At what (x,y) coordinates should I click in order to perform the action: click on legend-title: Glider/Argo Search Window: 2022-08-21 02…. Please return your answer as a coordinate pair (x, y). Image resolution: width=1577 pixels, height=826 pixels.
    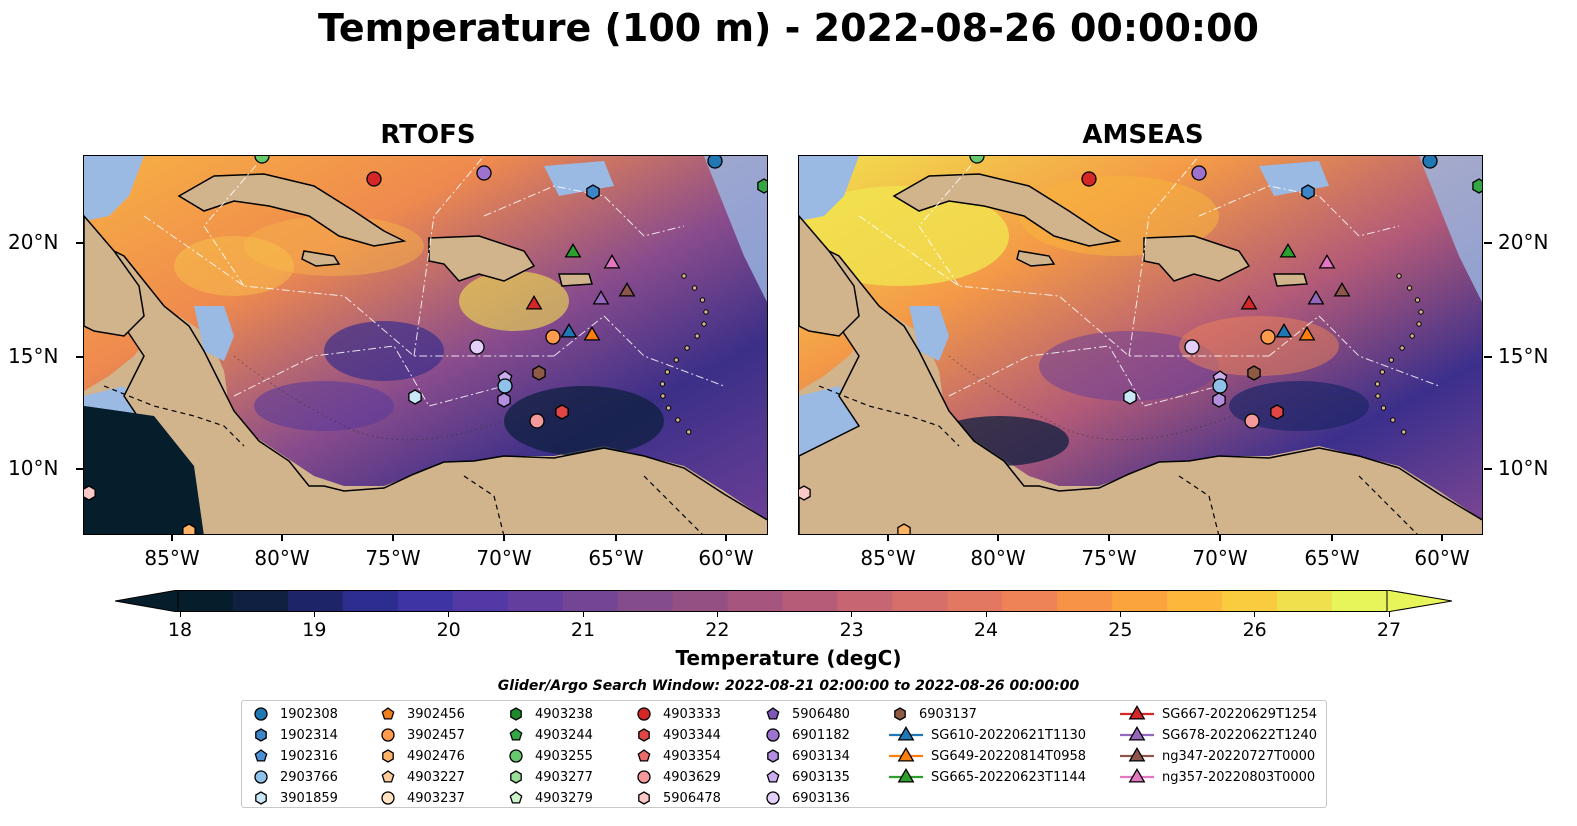
    Looking at the image, I should click on (788, 686).